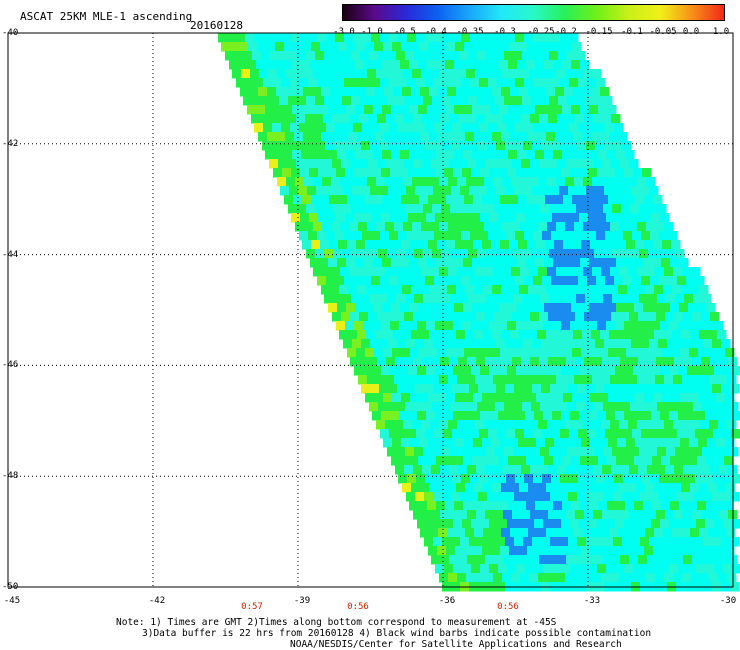  I want to click on longitude-tick-label: -42, so click(157, 601).